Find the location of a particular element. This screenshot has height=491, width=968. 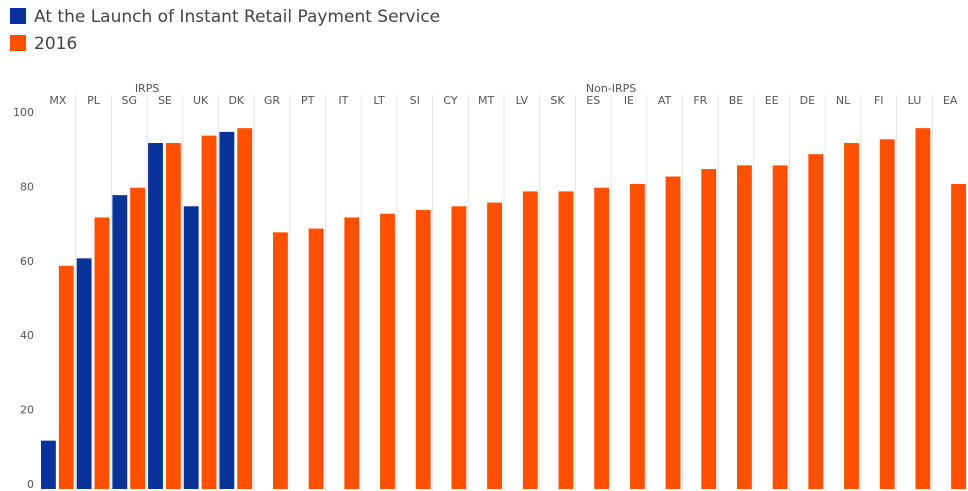

x-tick-label: SI is located at coordinates (415, 100).